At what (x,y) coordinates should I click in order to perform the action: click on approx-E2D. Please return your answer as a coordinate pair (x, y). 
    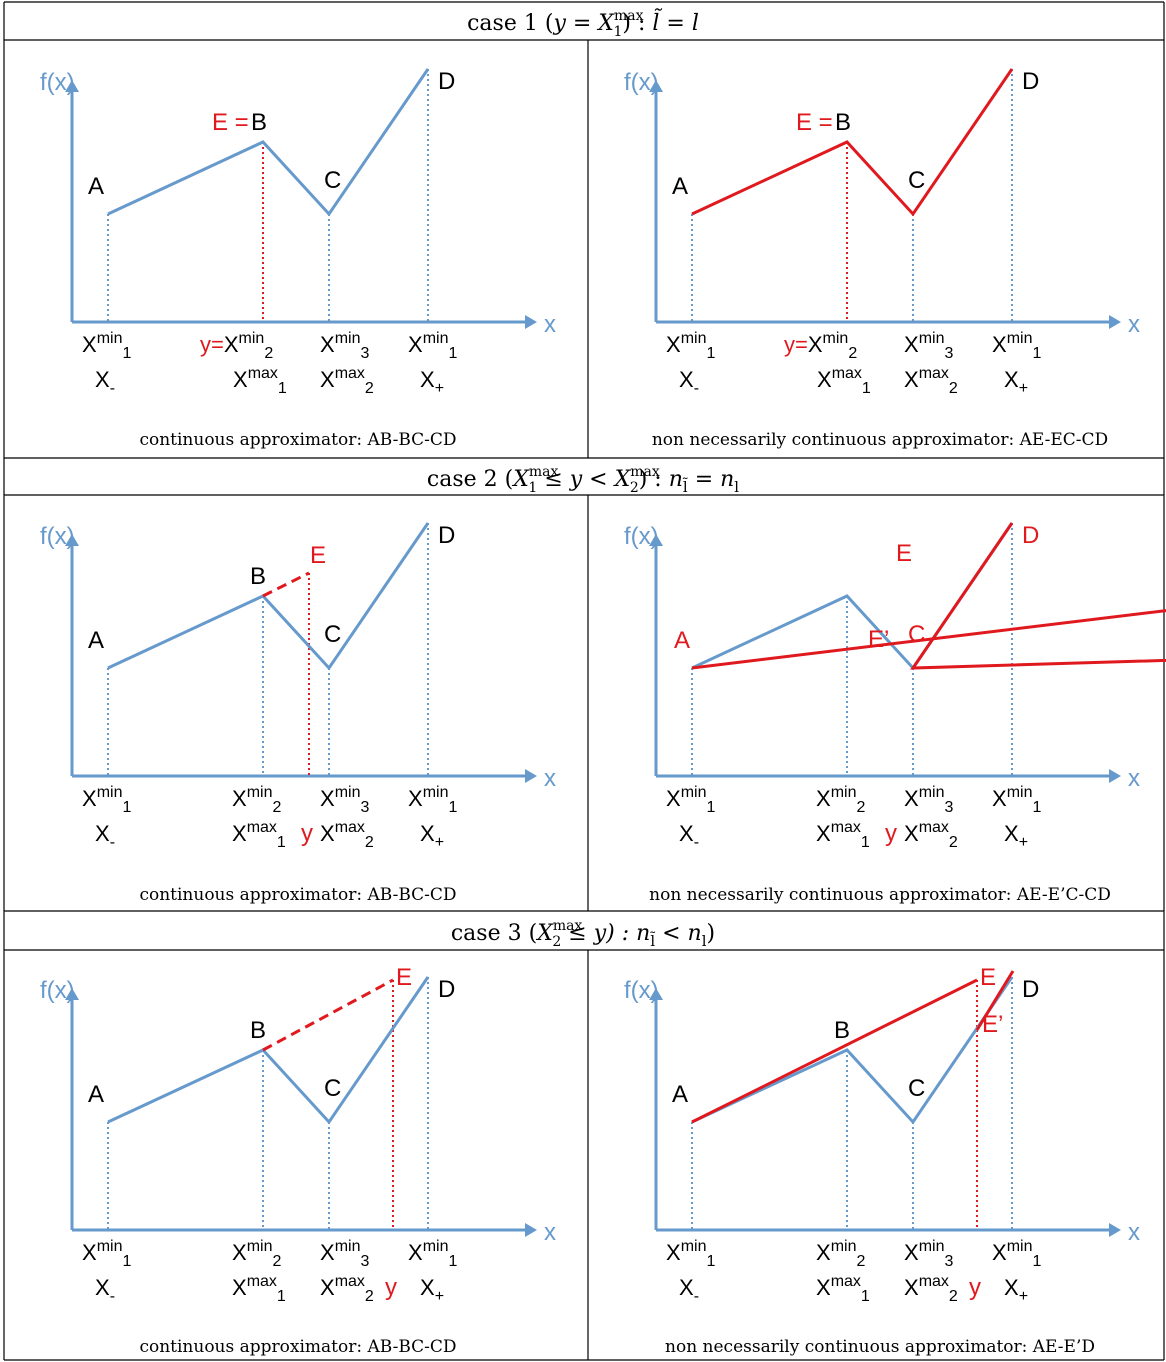
    Looking at the image, I should click on (995, 1000).